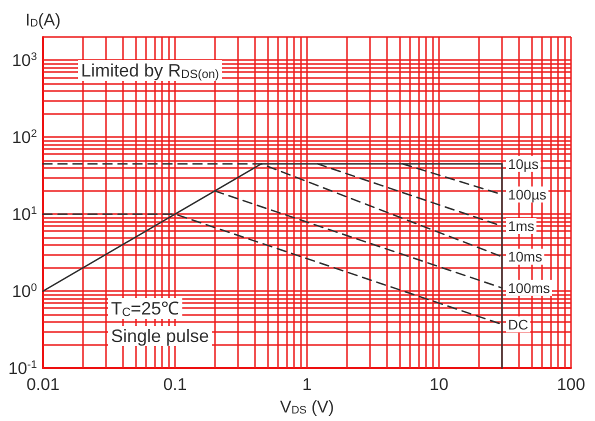  What do you see at coordinates (43, 20) in the screenshot?
I see `y-axis-title: ID(A)` at bounding box center [43, 20].